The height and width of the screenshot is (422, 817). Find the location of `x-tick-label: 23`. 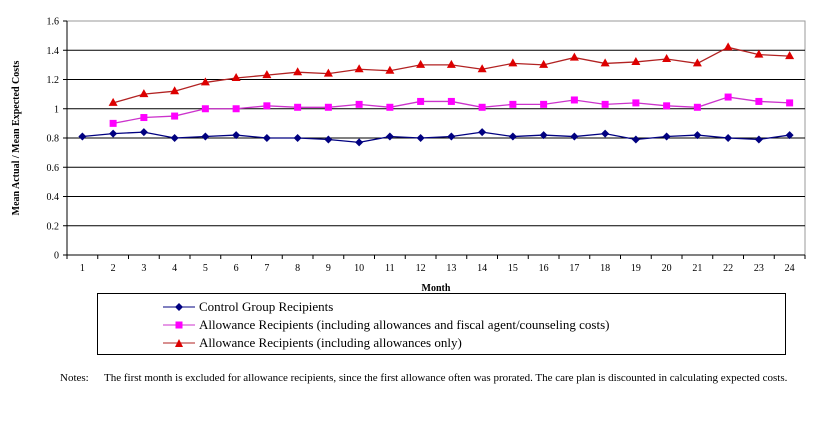

x-tick-label: 23 is located at coordinates (759, 268).